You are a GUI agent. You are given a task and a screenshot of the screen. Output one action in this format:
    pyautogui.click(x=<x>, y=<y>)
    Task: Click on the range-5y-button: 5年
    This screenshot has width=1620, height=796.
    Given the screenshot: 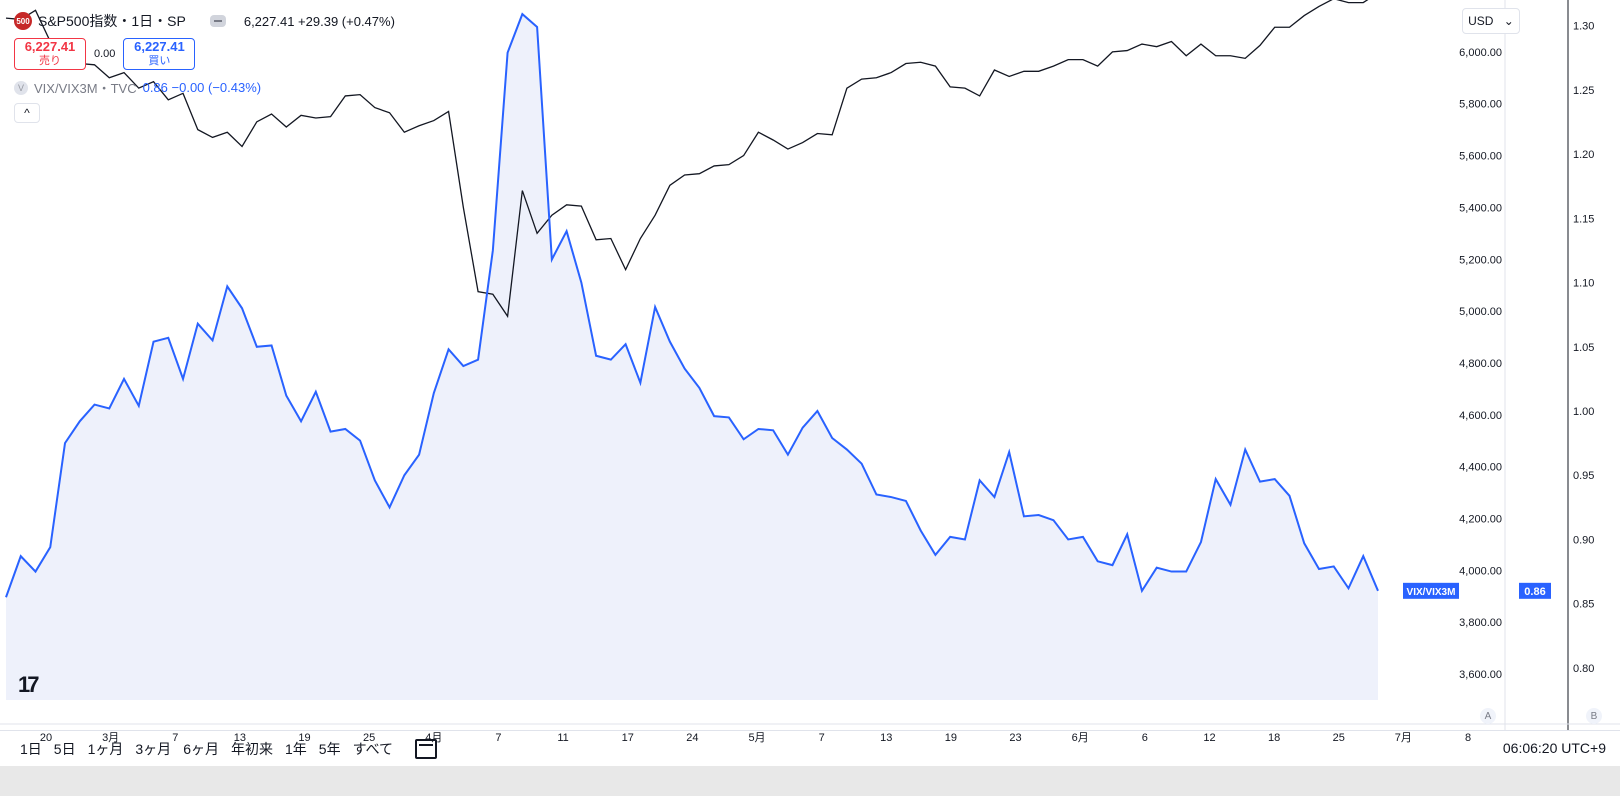 What is the action you would take?
    pyautogui.click(x=329, y=749)
    